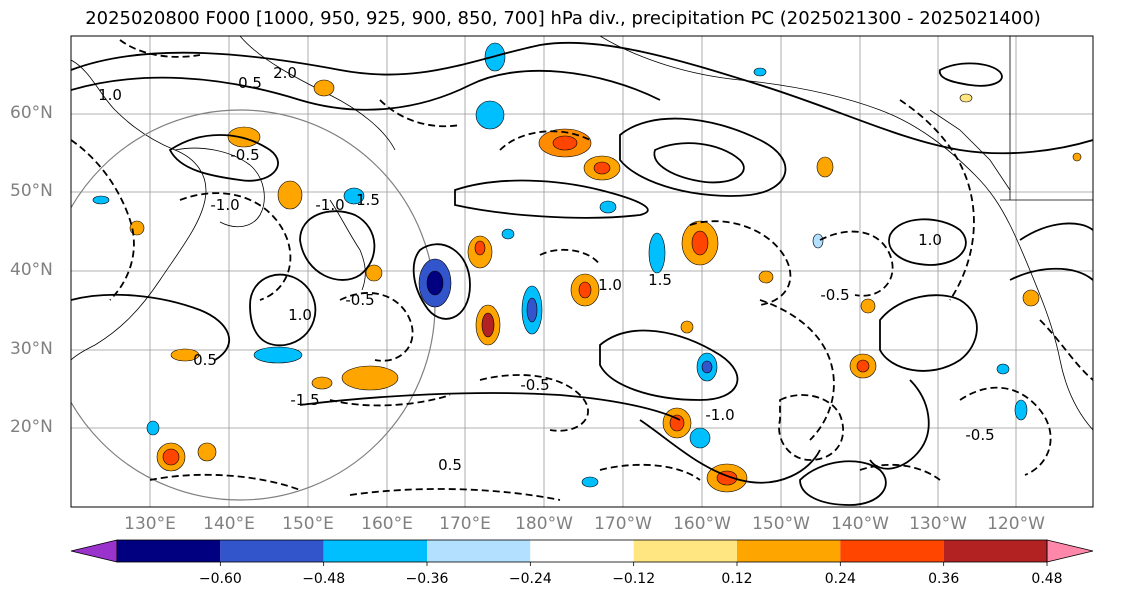 This screenshot has width=1126, height=601. I want to click on colorbar-tick-label: 0.12, so click(737, 579).